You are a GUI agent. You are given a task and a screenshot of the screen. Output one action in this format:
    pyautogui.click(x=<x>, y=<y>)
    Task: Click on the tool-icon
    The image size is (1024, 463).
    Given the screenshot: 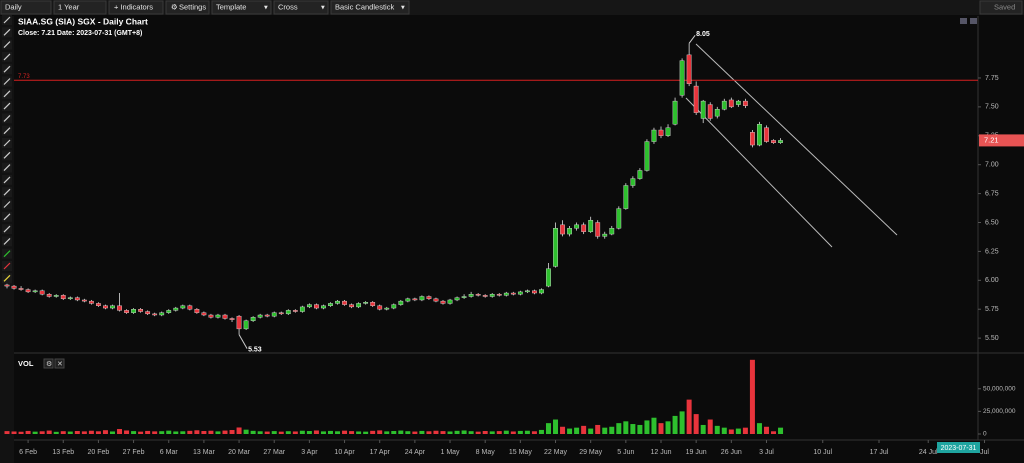 What is the action you would take?
    pyautogui.click(x=7, y=94)
    